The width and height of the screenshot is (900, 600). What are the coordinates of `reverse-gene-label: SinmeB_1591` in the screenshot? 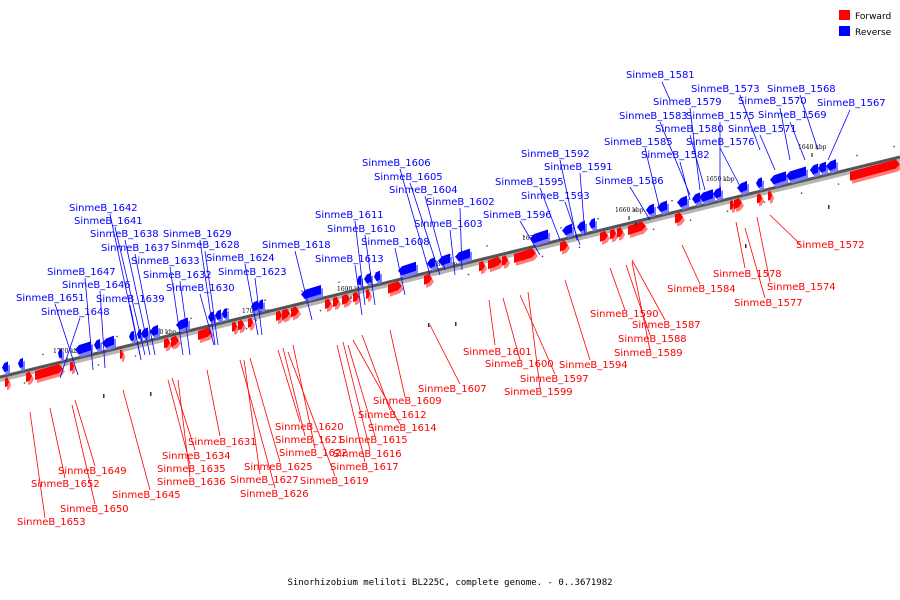 It's located at (578, 167).